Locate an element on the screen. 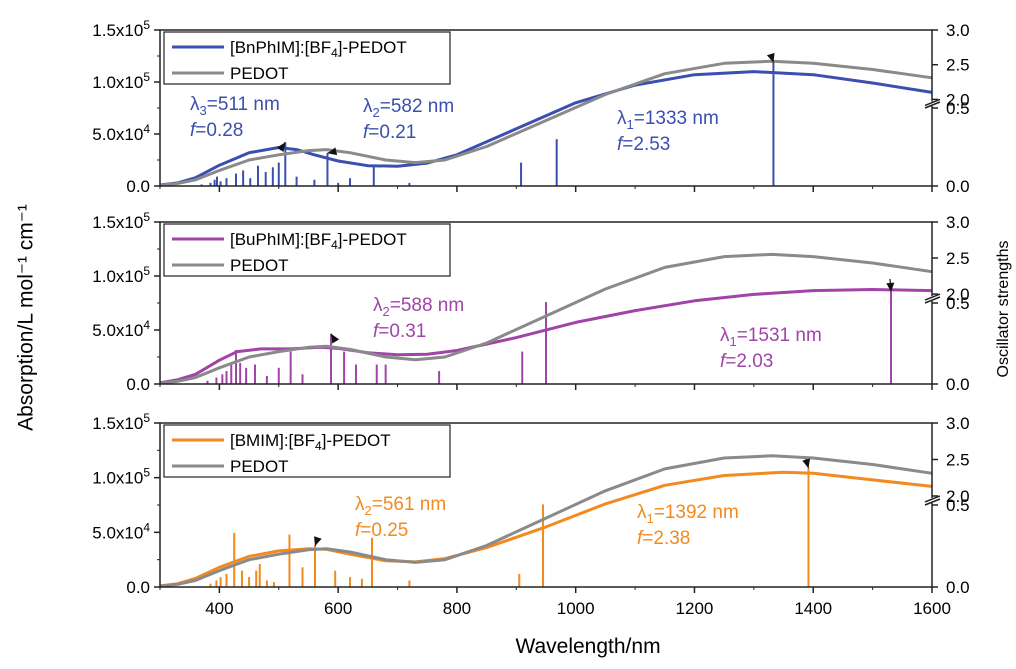 The image size is (1016, 669). top-annotation-wavelength-2: λ1=1333 nm is located at coordinates (668, 120).